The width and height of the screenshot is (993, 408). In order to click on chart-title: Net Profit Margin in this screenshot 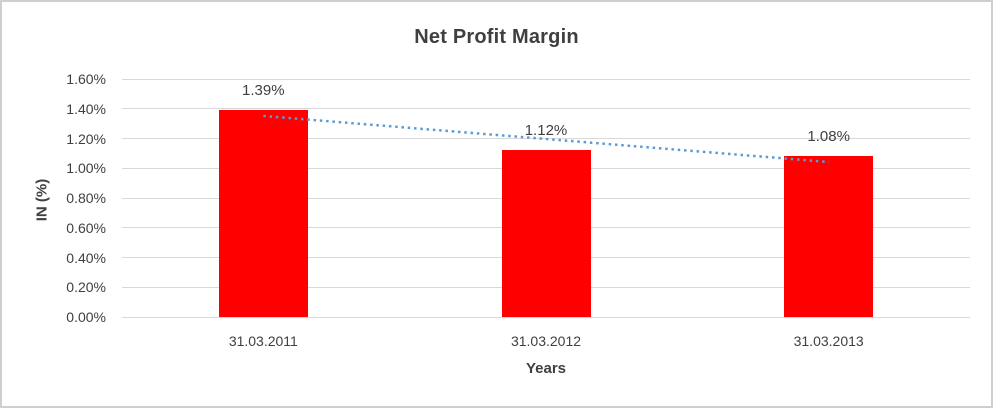, I will do `click(496, 37)`.